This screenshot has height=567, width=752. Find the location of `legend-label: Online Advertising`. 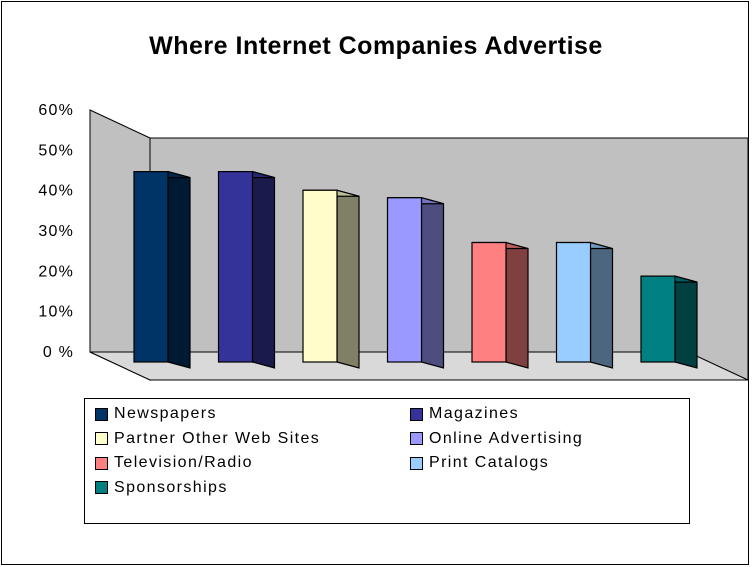

legend-label: Online Advertising is located at coordinates (506, 438).